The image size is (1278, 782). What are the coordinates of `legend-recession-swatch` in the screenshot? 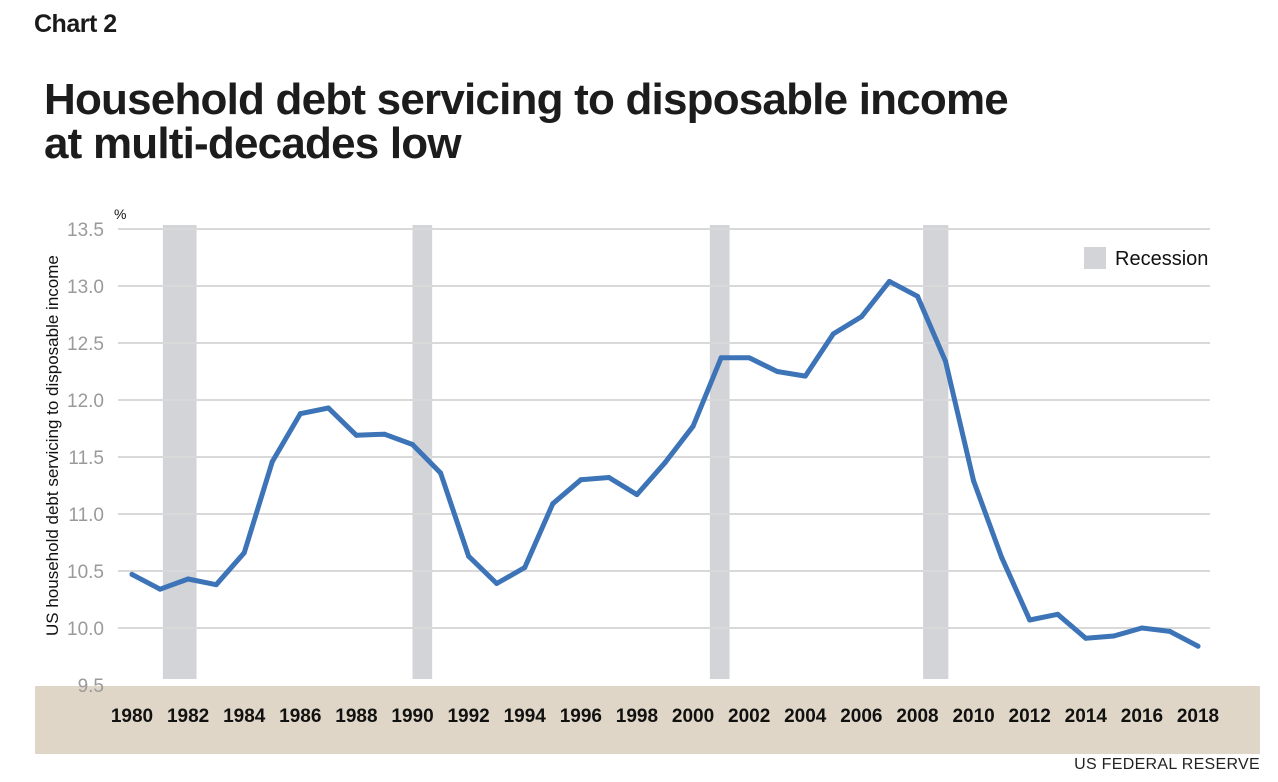 It's located at (1095, 258).